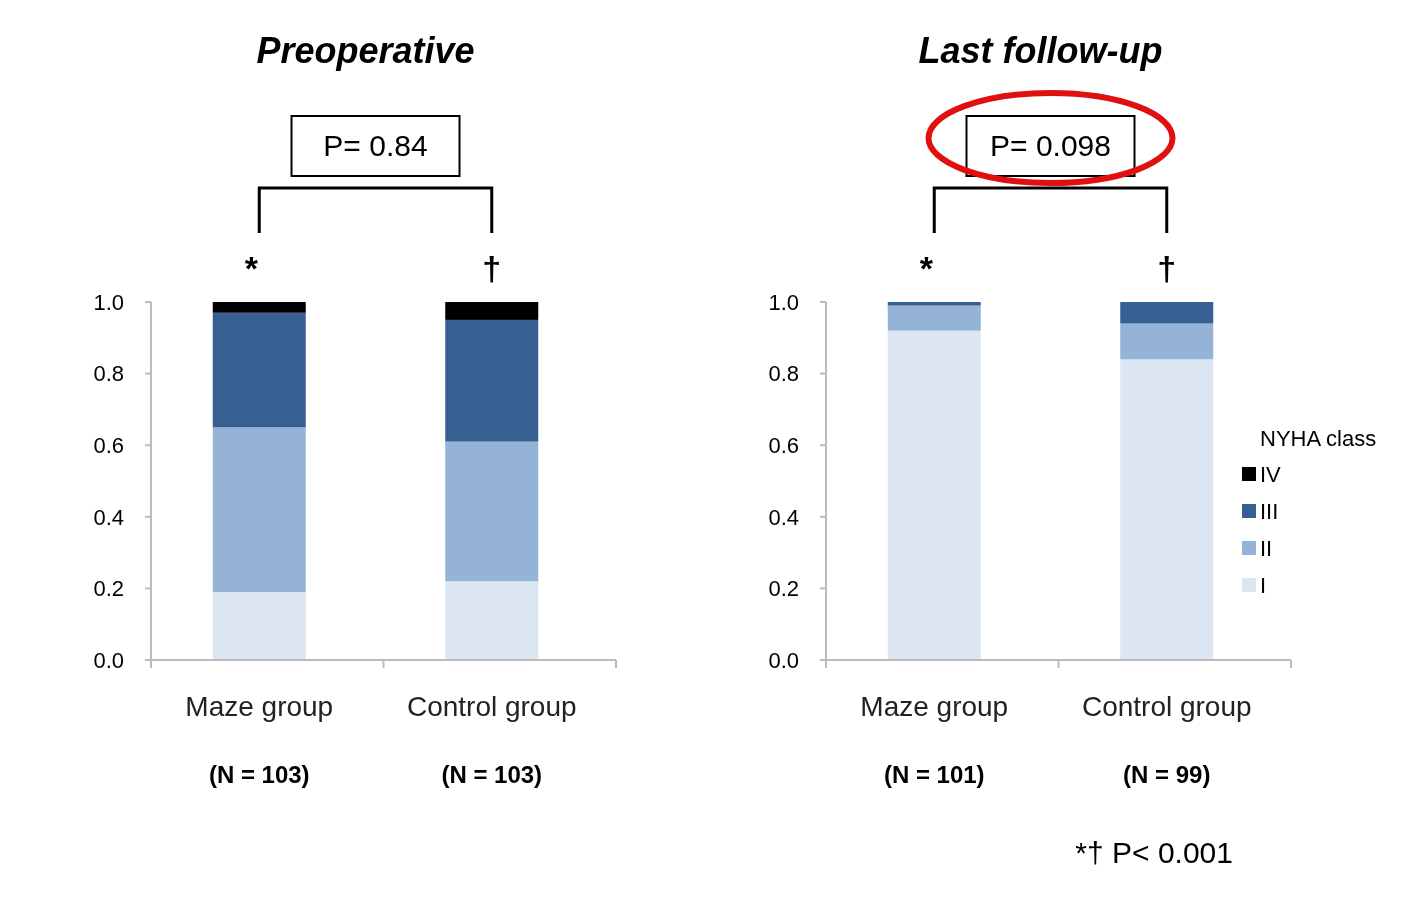 This screenshot has width=1414, height=914. I want to click on legend-label: IV, so click(1271, 474).